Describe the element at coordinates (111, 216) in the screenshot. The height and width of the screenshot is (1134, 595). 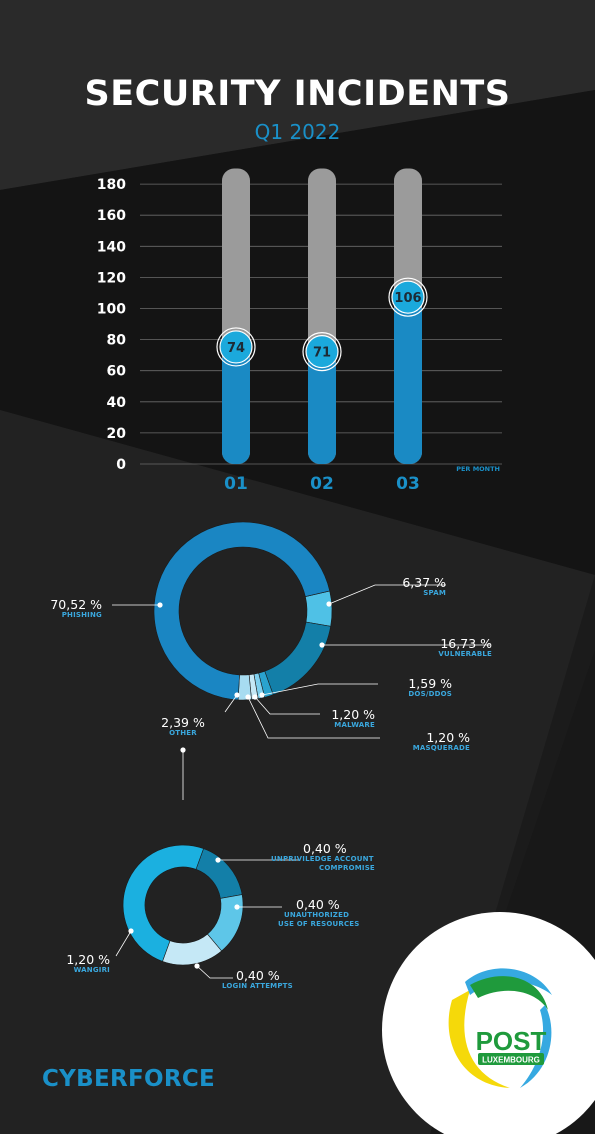
I see `y-tick-label: 160` at that location.